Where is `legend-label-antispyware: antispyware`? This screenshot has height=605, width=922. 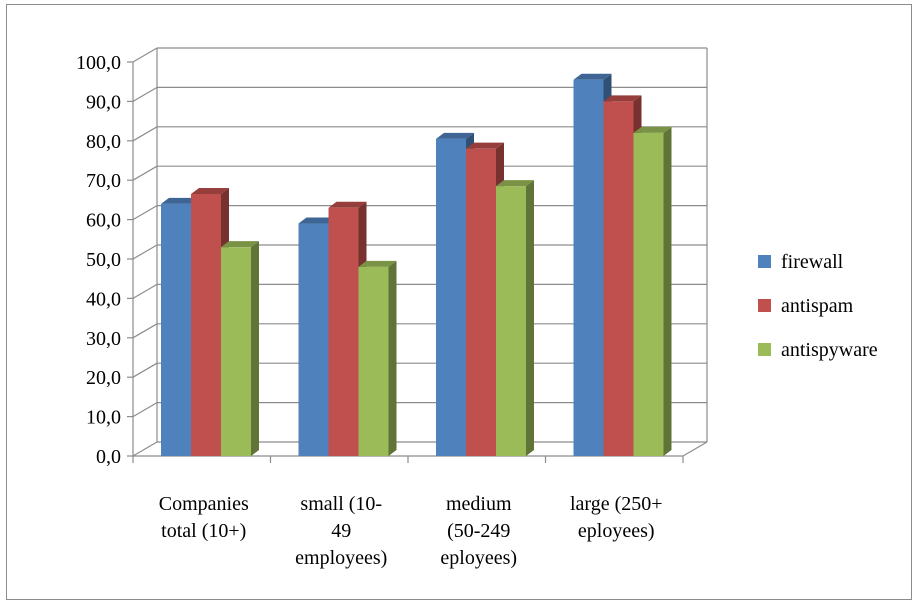
legend-label-antispyware: antispyware is located at coordinates (829, 350).